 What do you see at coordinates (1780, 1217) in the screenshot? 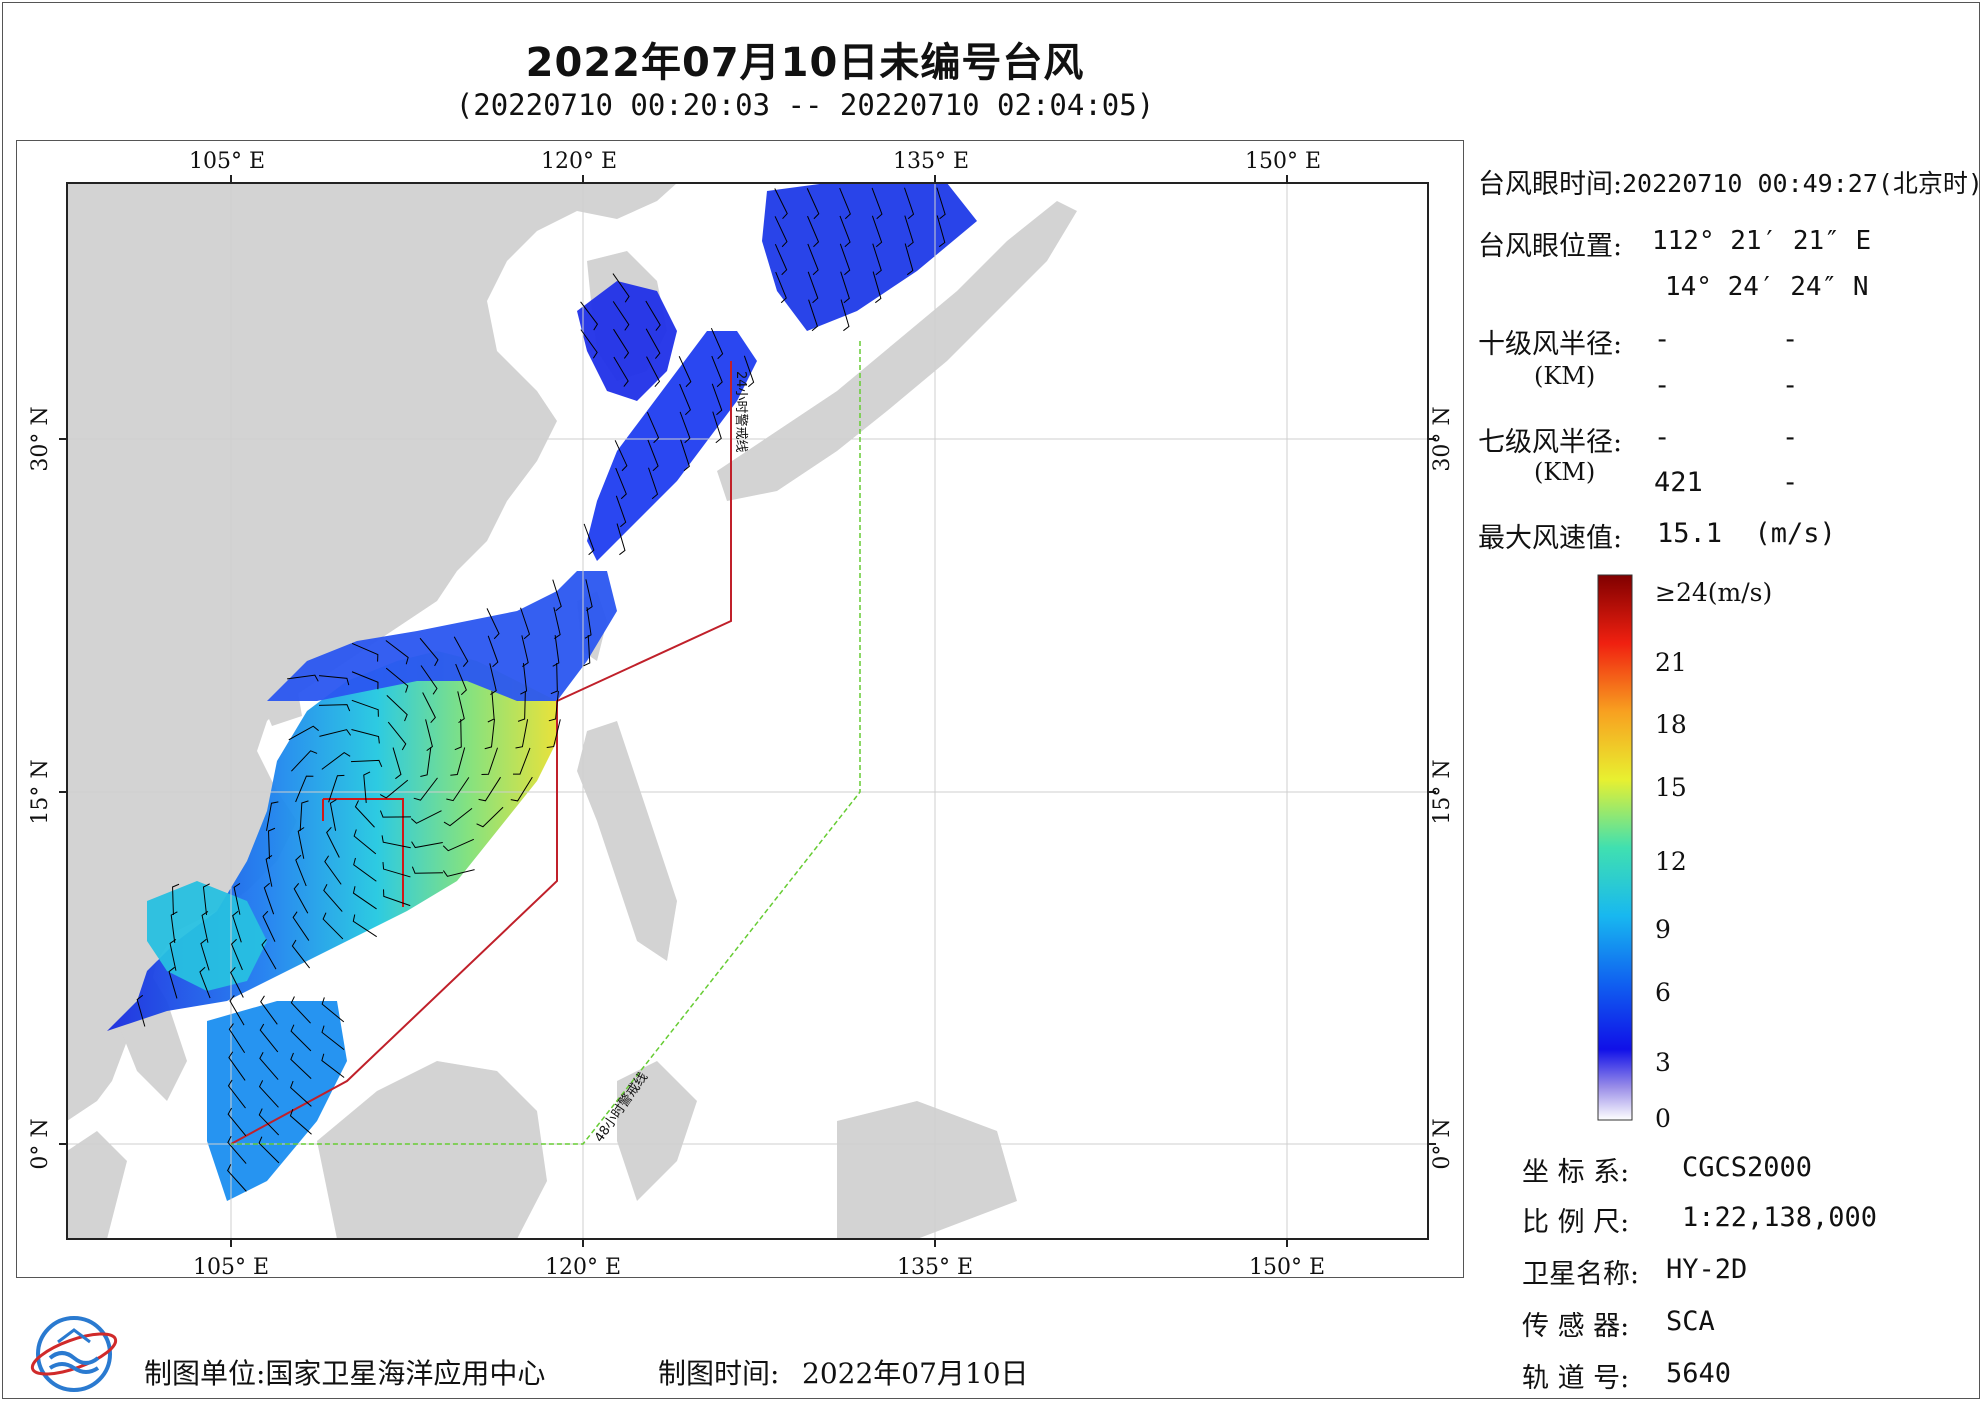
I see `scale-value: 1:22,138,000` at bounding box center [1780, 1217].